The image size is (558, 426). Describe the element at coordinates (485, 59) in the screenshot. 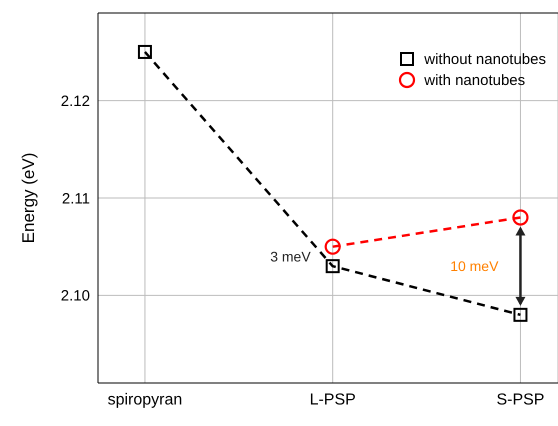

I see `legend-label: without nanotubes` at that location.